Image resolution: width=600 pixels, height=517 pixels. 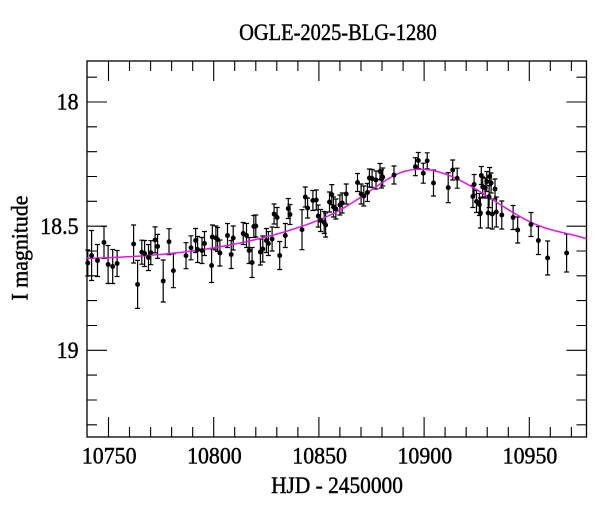 What do you see at coordinates (338, 32) in the screenshot?
I see `svg-text: OGLE-2025-BLG-1280` at bounding box center [338, 32].